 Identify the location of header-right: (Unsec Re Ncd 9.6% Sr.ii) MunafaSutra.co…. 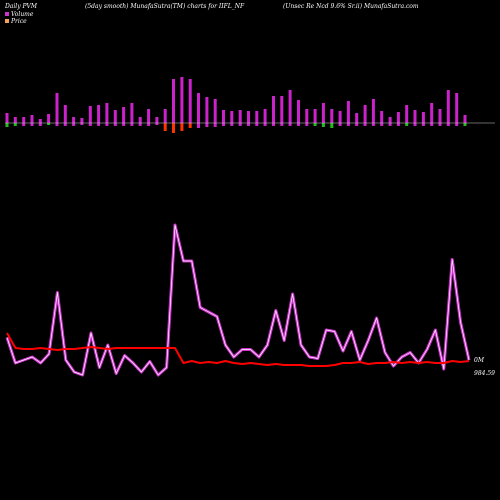
(351, 6).